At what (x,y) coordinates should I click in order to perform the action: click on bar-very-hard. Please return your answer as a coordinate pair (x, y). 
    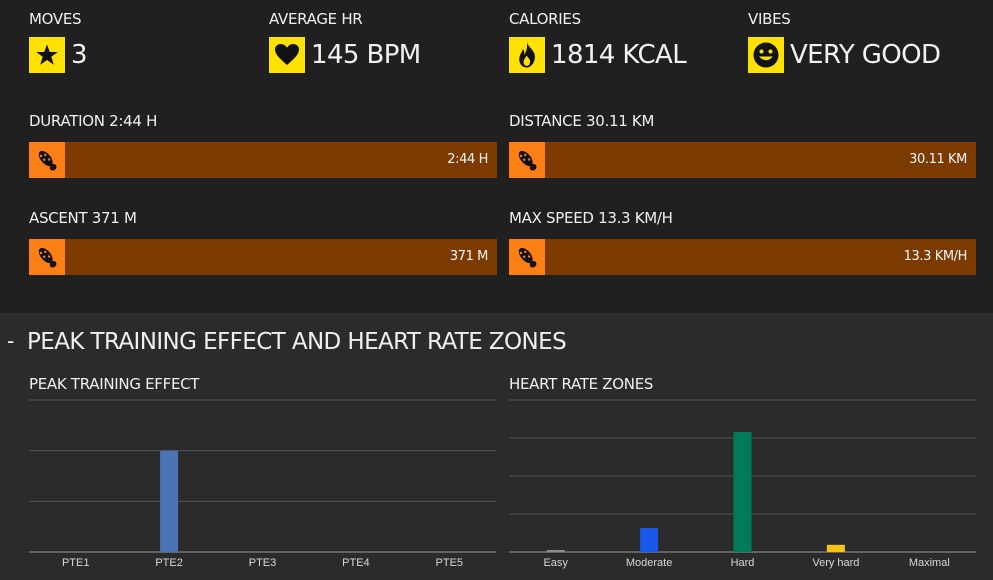
    Looking at the image, I should click on (835, 548).